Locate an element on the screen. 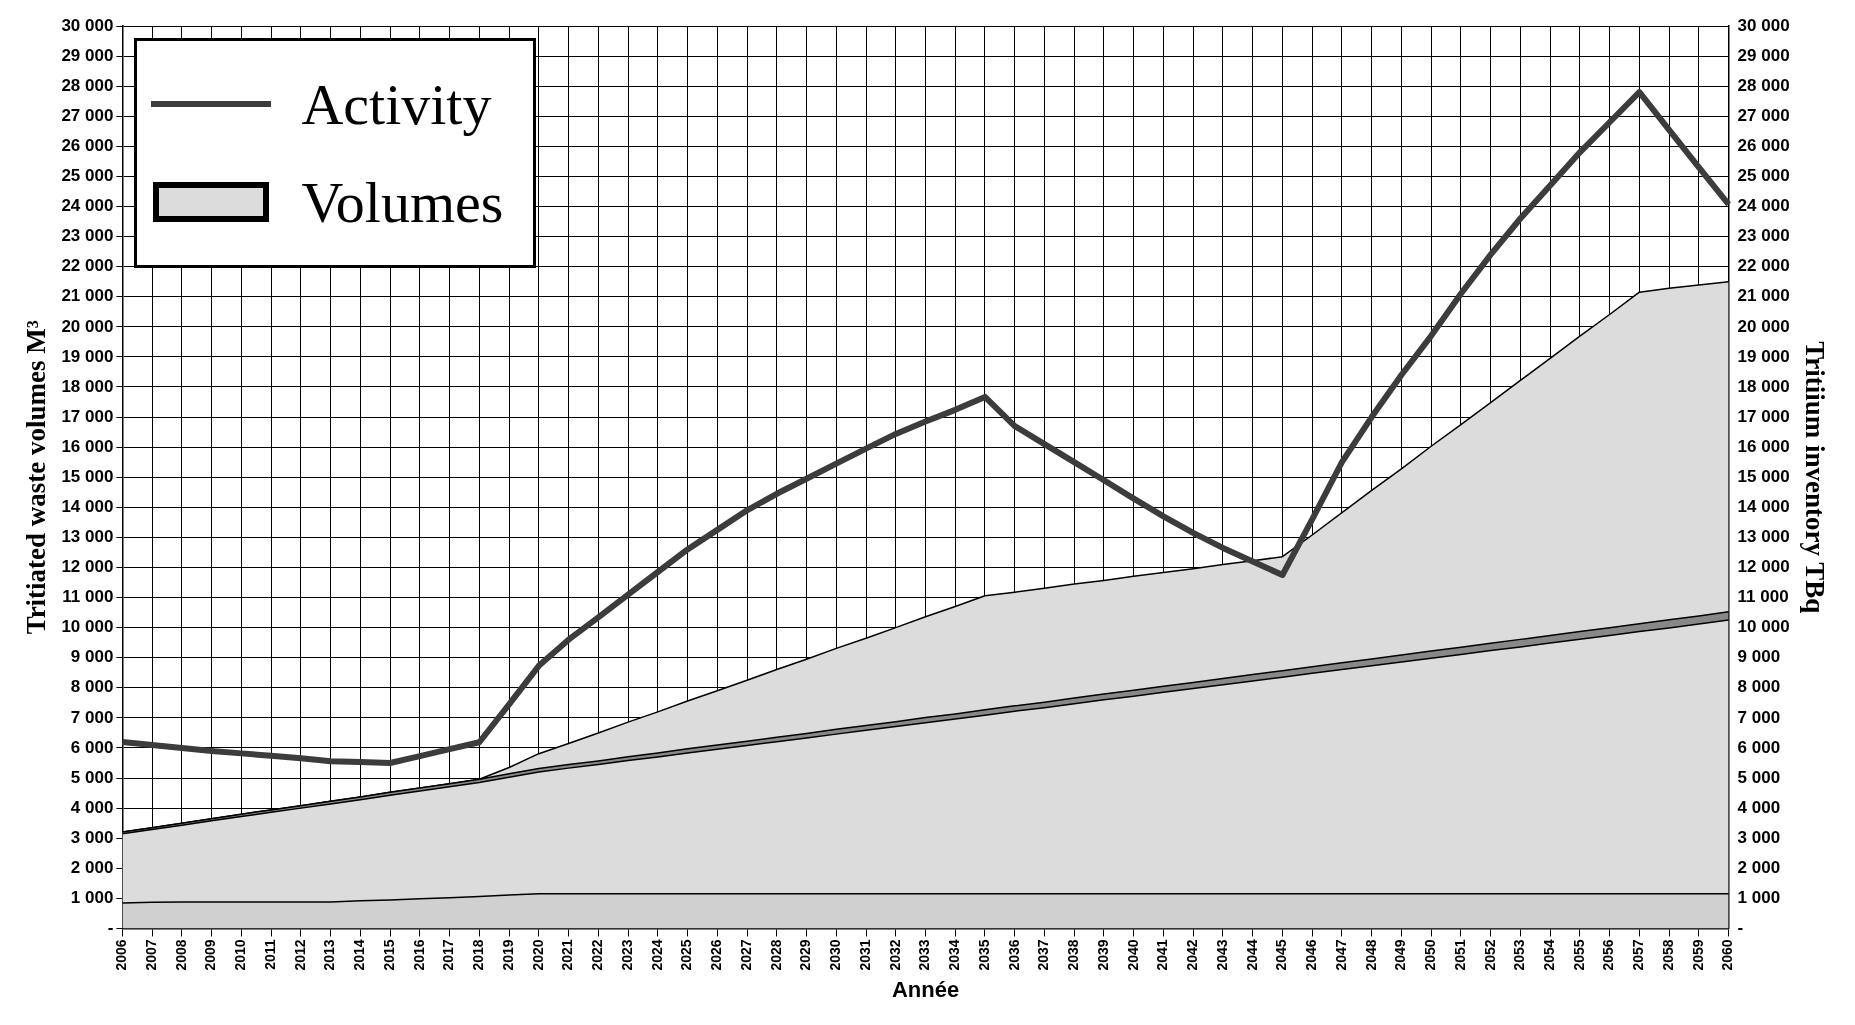  y2-tick-label: 14 000 is located at coordinates (1763, 506).